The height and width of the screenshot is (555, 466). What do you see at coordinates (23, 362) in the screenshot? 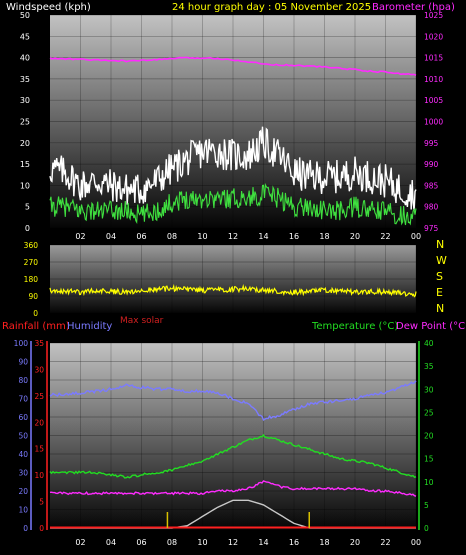
I see `humidity-tick-label: 90` at bounding box center [23, 362].